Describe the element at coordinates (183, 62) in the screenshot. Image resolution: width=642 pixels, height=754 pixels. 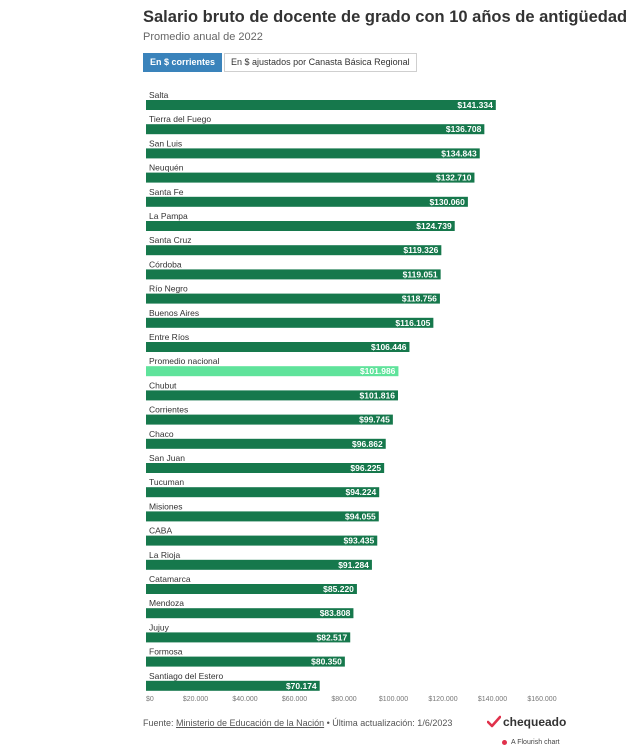
I see `current-pesos-button: En $ corrientes` at that location.